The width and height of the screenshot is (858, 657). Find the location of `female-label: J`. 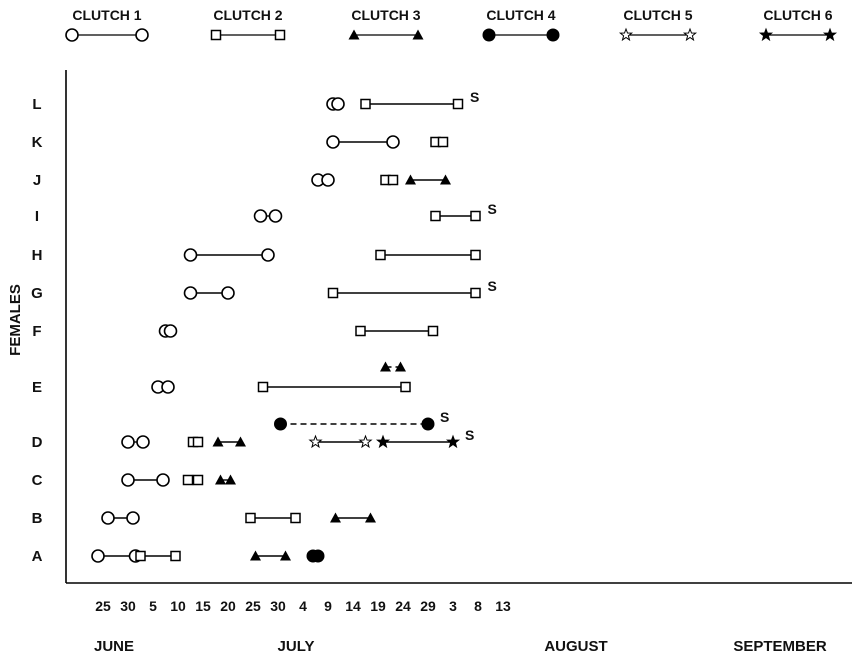

female-label: J is located at coordinates (37, 180).